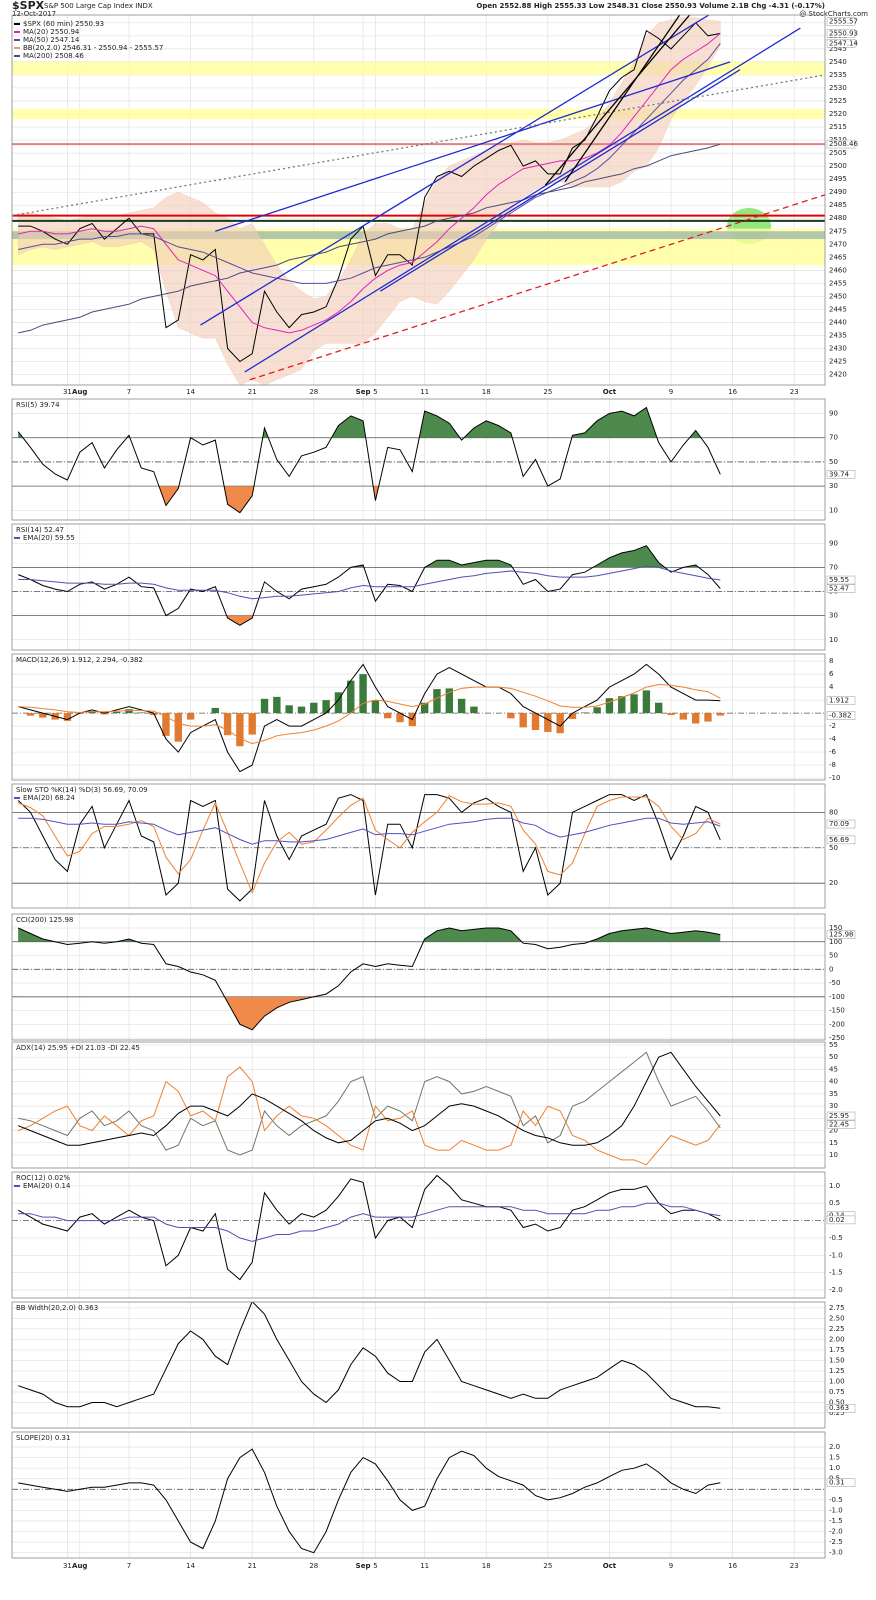  Describe the element at coordinates (831, 687) in the screenshot. I see `y-tick-label: 4` at that location.